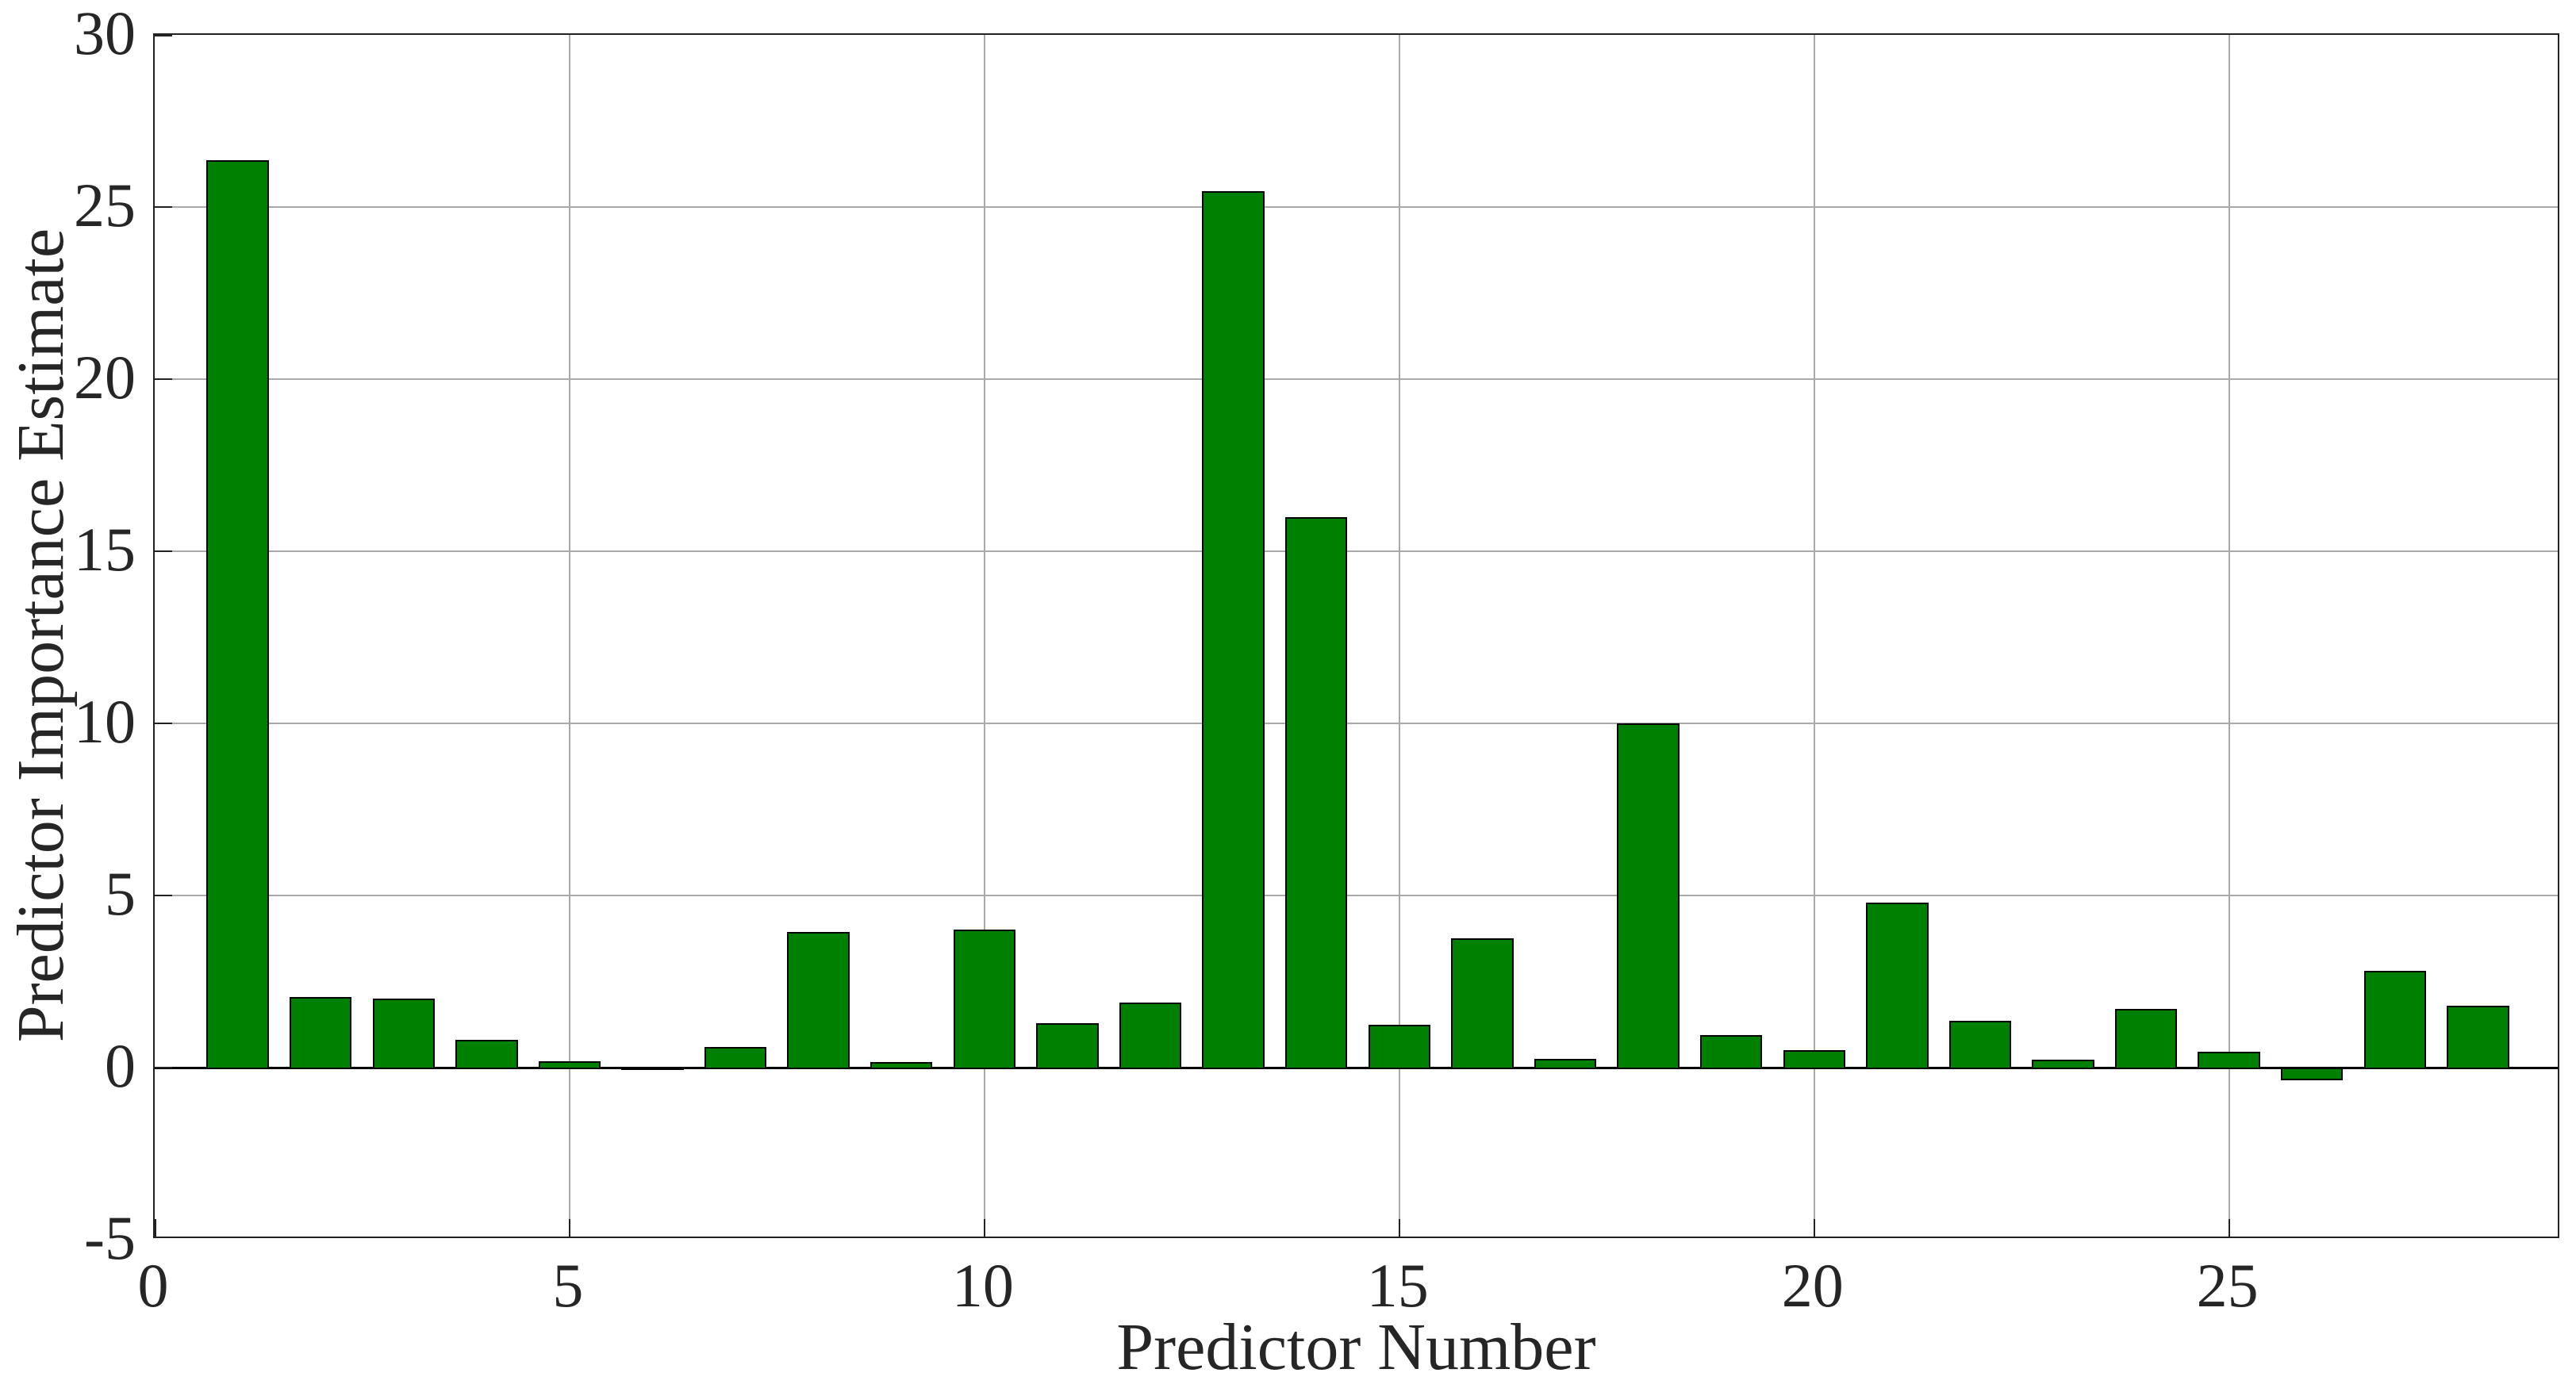  I want to click on x-tick-label: 20, so click(1812, 1285).